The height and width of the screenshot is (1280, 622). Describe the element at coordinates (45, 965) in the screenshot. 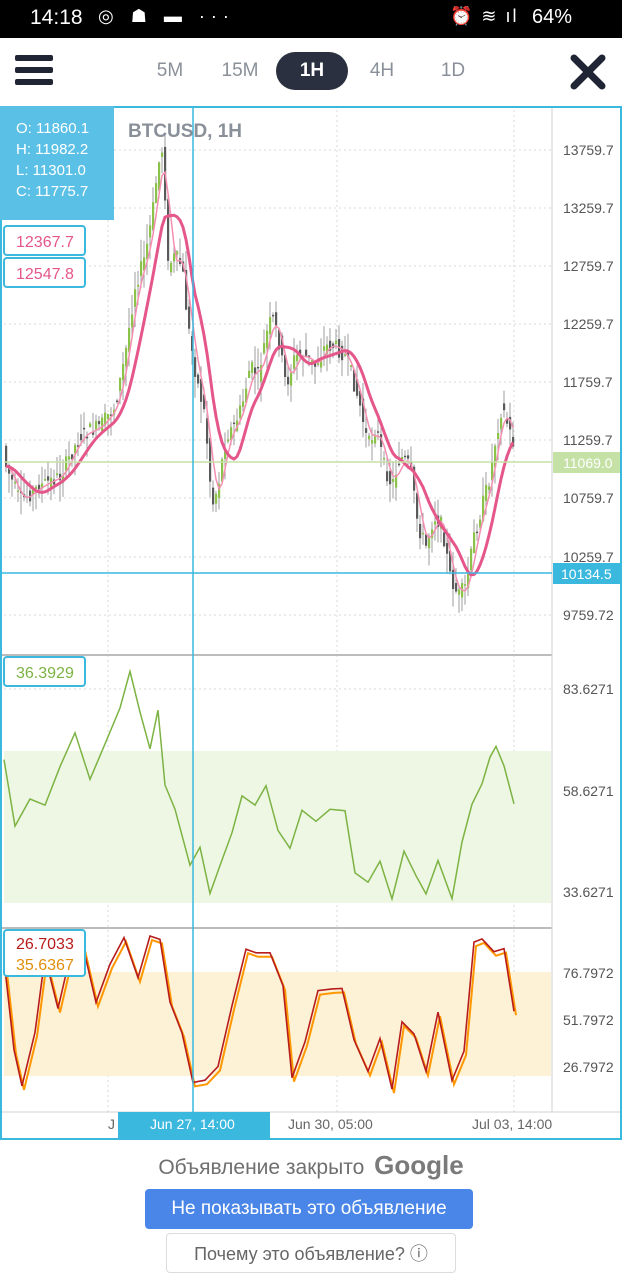

I see `stoch-d-value: 35.6367` at that location.